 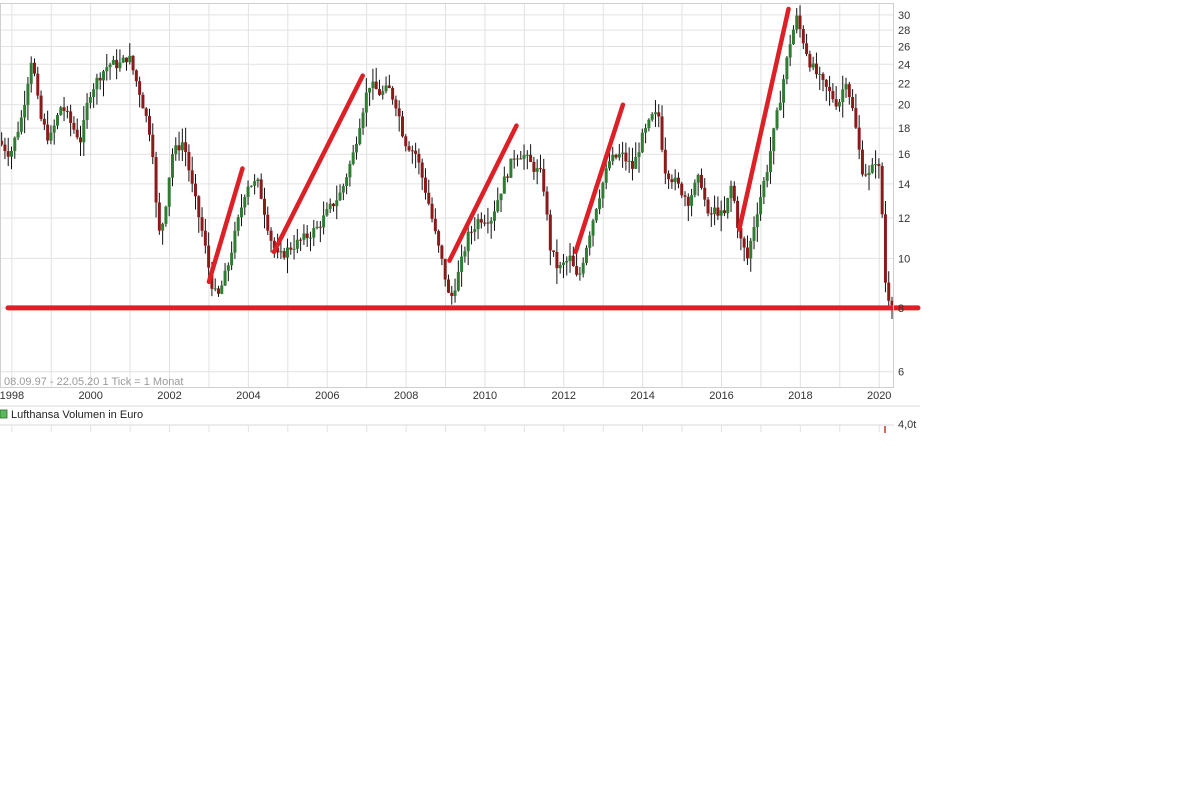 I want to click on legend-label: Lufthansa Volumen in Euro, so click(x=77, y=415).